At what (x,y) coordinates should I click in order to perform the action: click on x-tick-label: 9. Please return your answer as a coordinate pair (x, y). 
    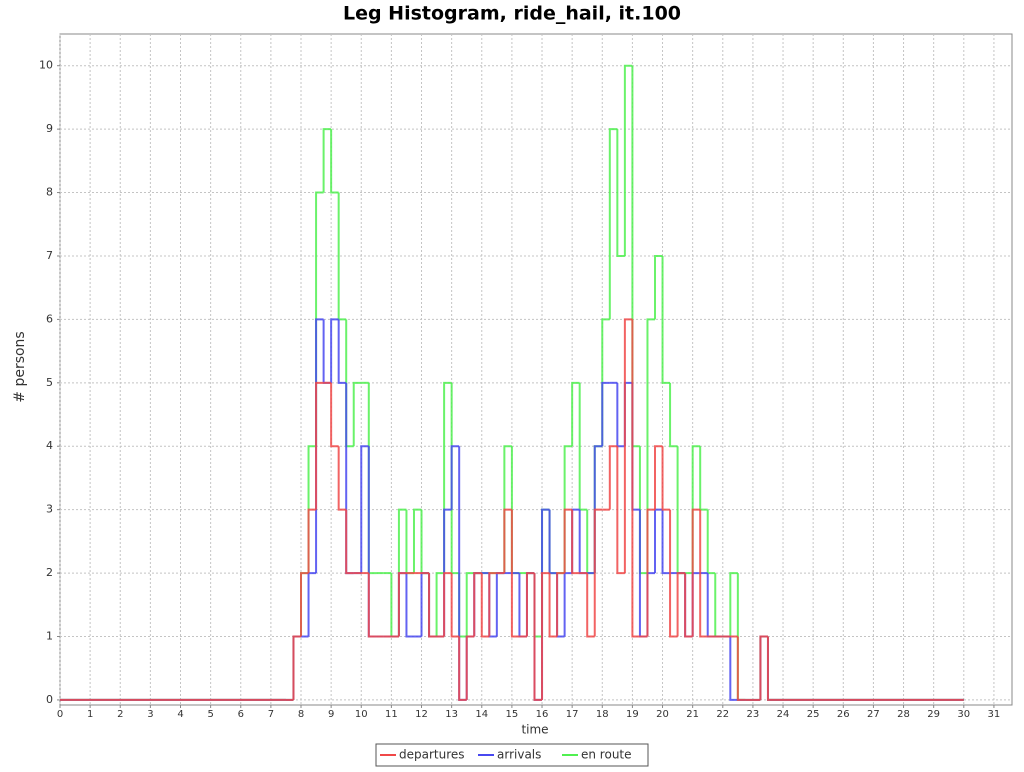
    Looking at the image, I should click on (331, 714).